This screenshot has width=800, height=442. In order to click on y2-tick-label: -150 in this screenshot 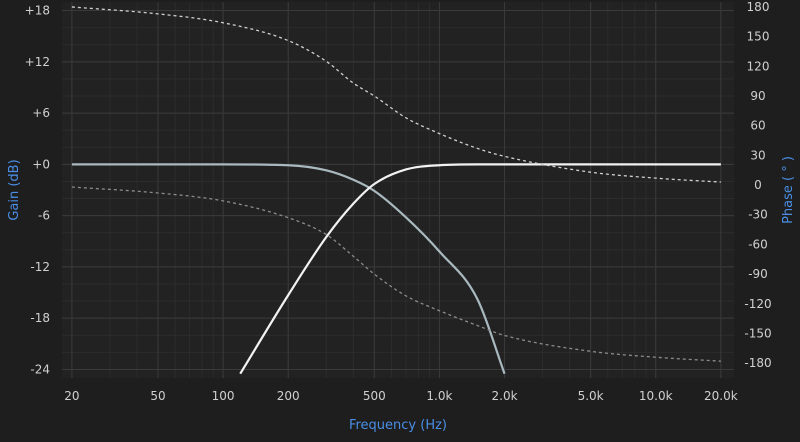, I will do `click(757, 333)`.